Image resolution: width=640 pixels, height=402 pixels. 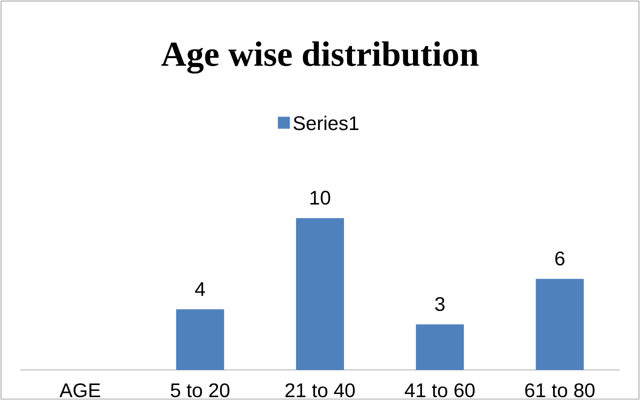 I want to click on chart-title: Age wise distribution, so click(x=319, y=57).